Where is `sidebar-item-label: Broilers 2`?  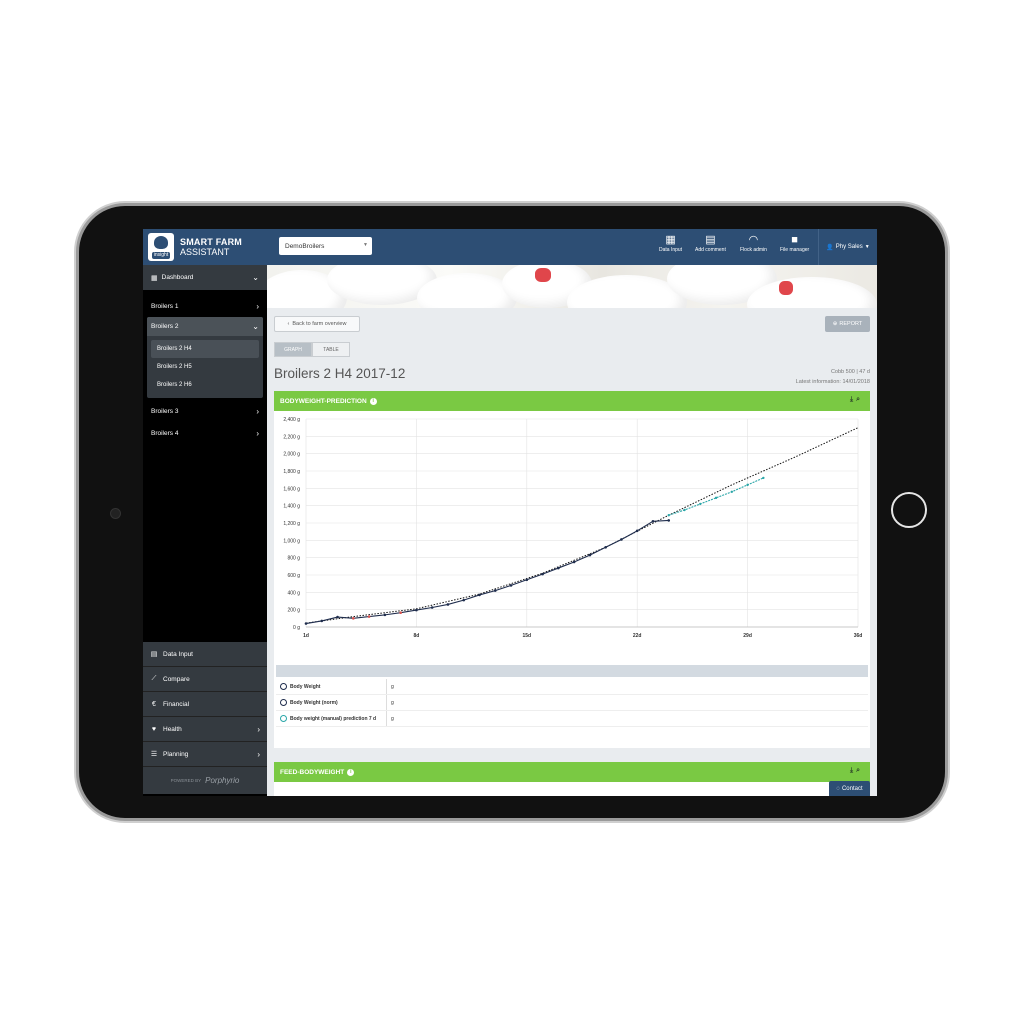
sidebar-item-label: Broilers 2 is located at coordinates (165, 326).